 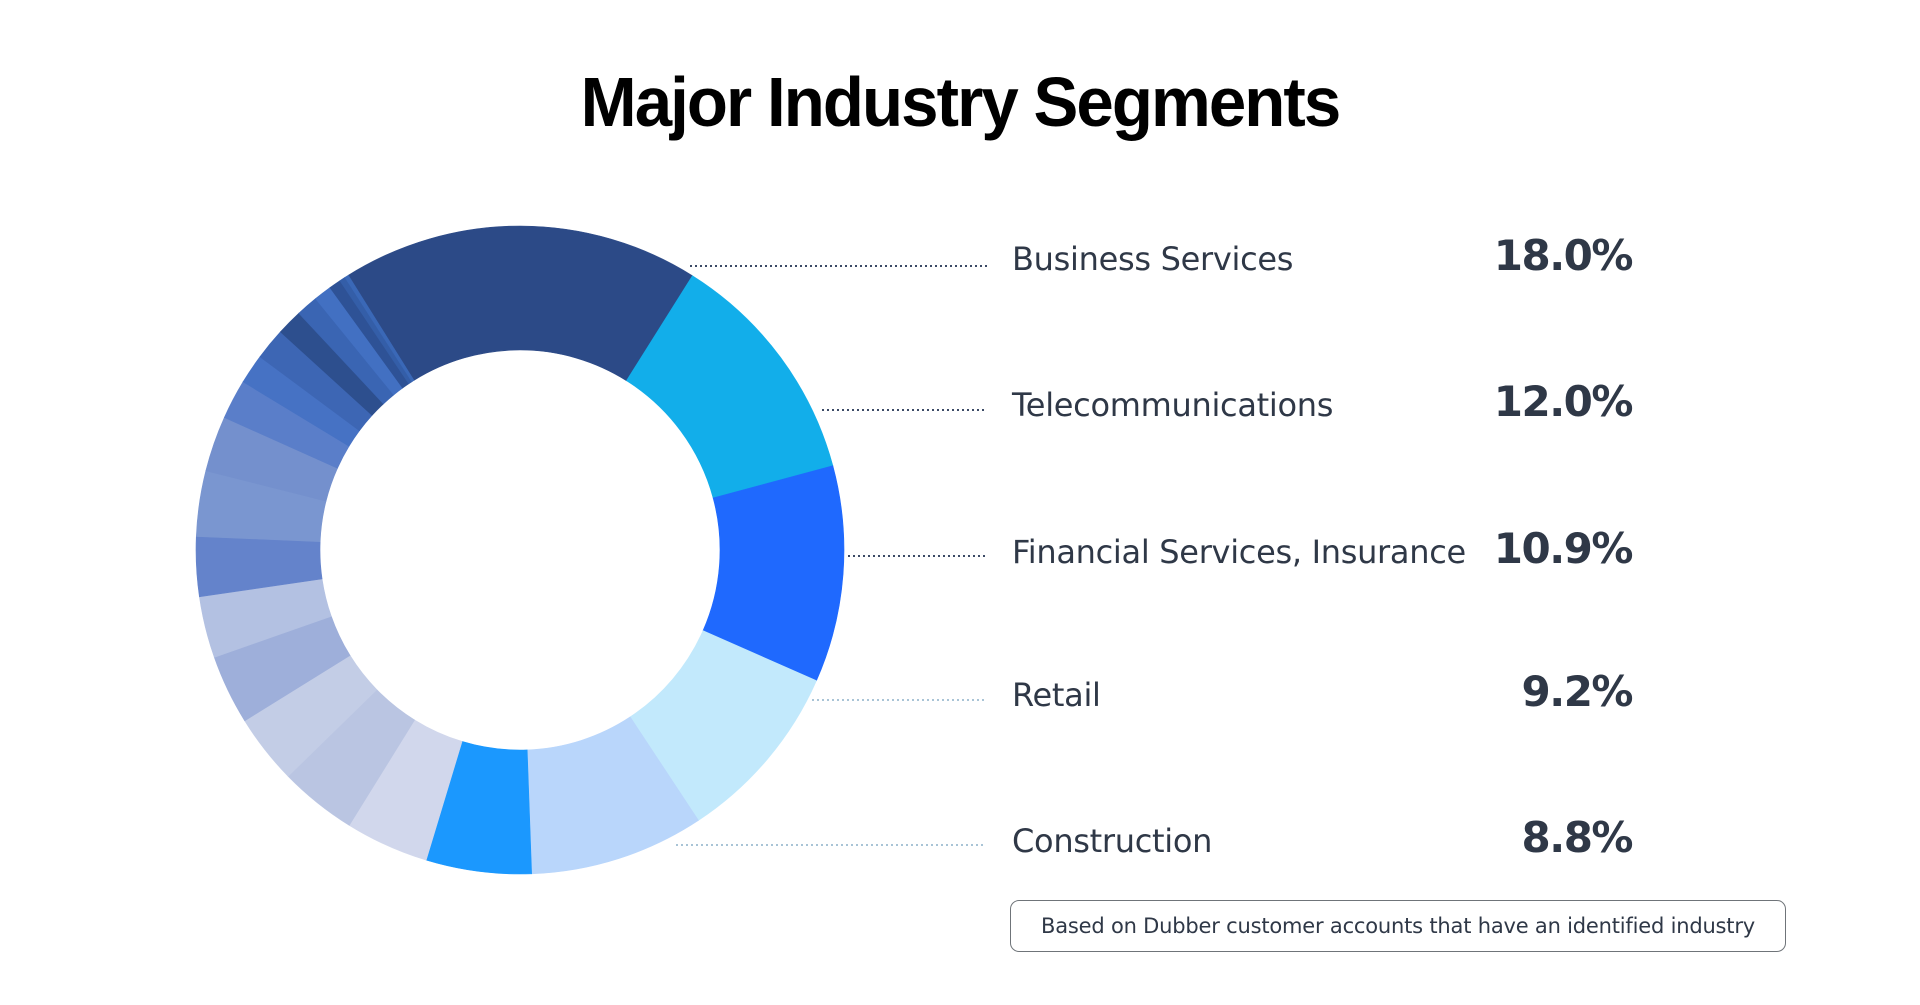 What do you see at coordinates (1577, 691) in the screenshot?
I see `segment-value-retail: 9.2%` at bounding box center [1577, 691].